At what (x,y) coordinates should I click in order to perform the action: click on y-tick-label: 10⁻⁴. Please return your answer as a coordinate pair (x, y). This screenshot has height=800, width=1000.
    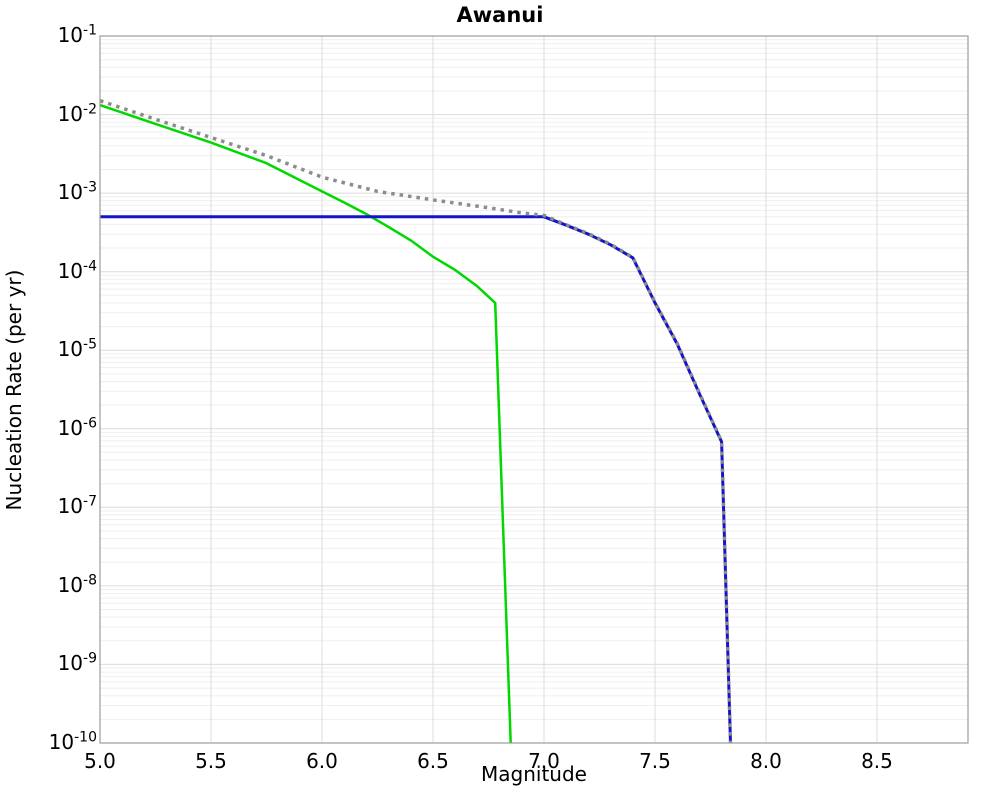
    Looking at the image, I should click on (77, 270).